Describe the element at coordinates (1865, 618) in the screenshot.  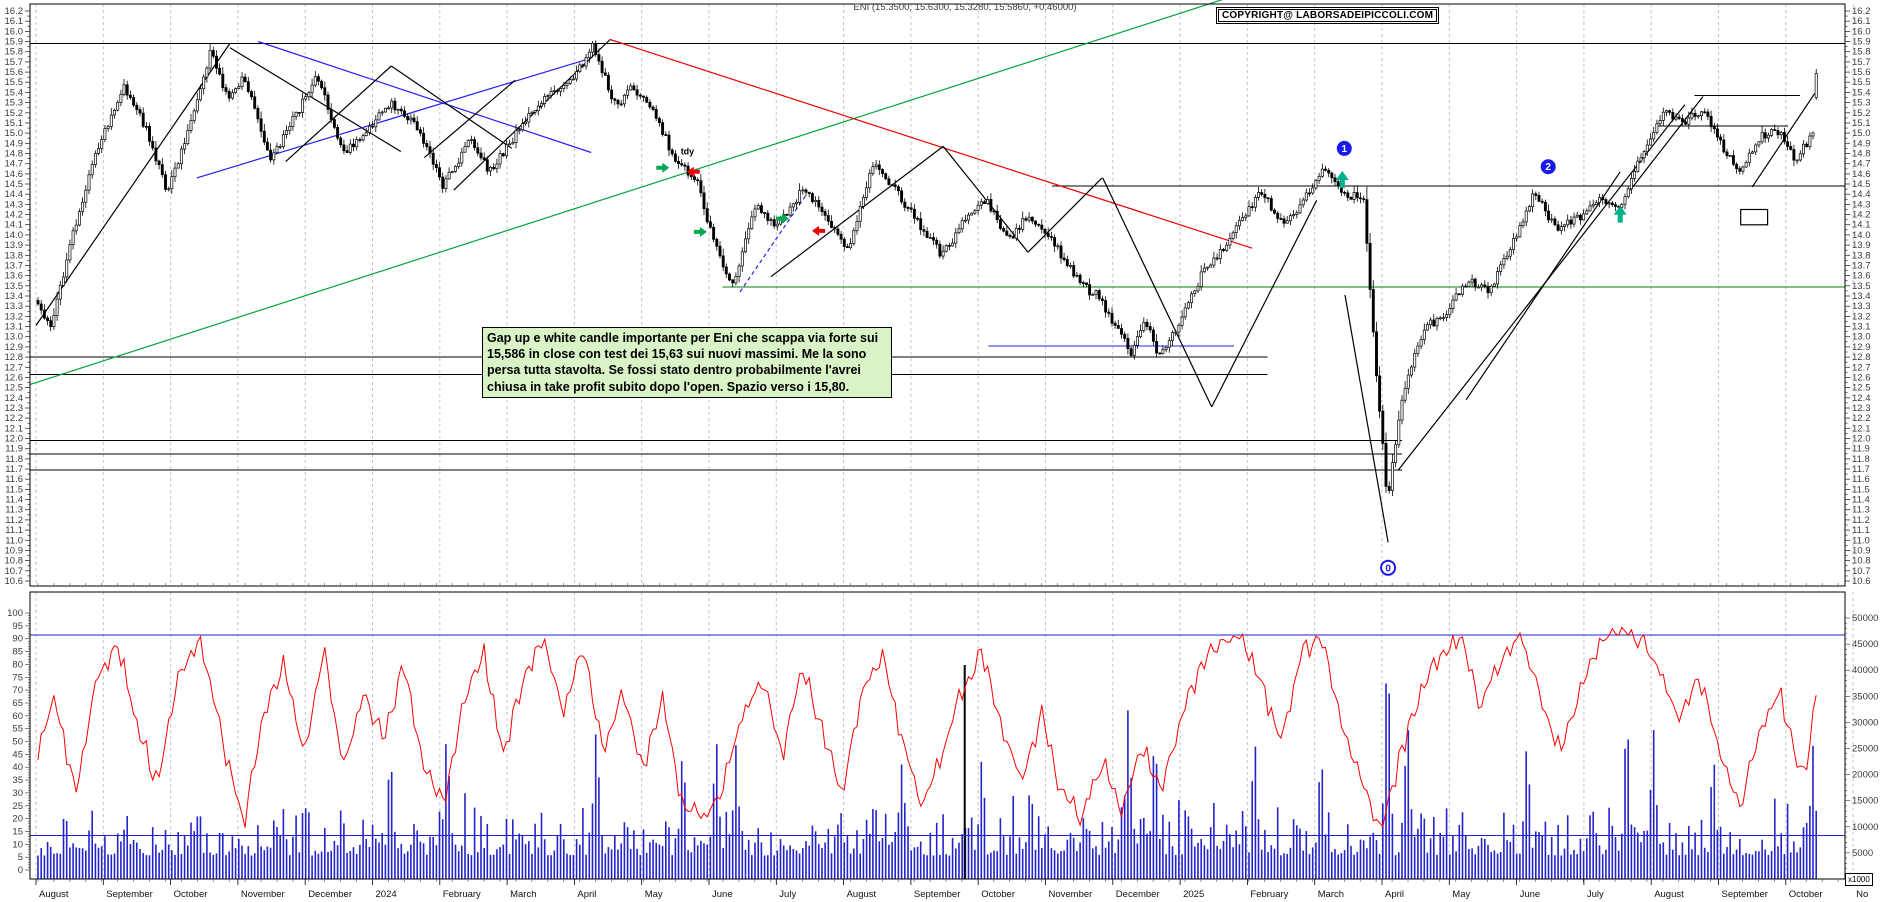
I see `svg-text: 50000` at that location.